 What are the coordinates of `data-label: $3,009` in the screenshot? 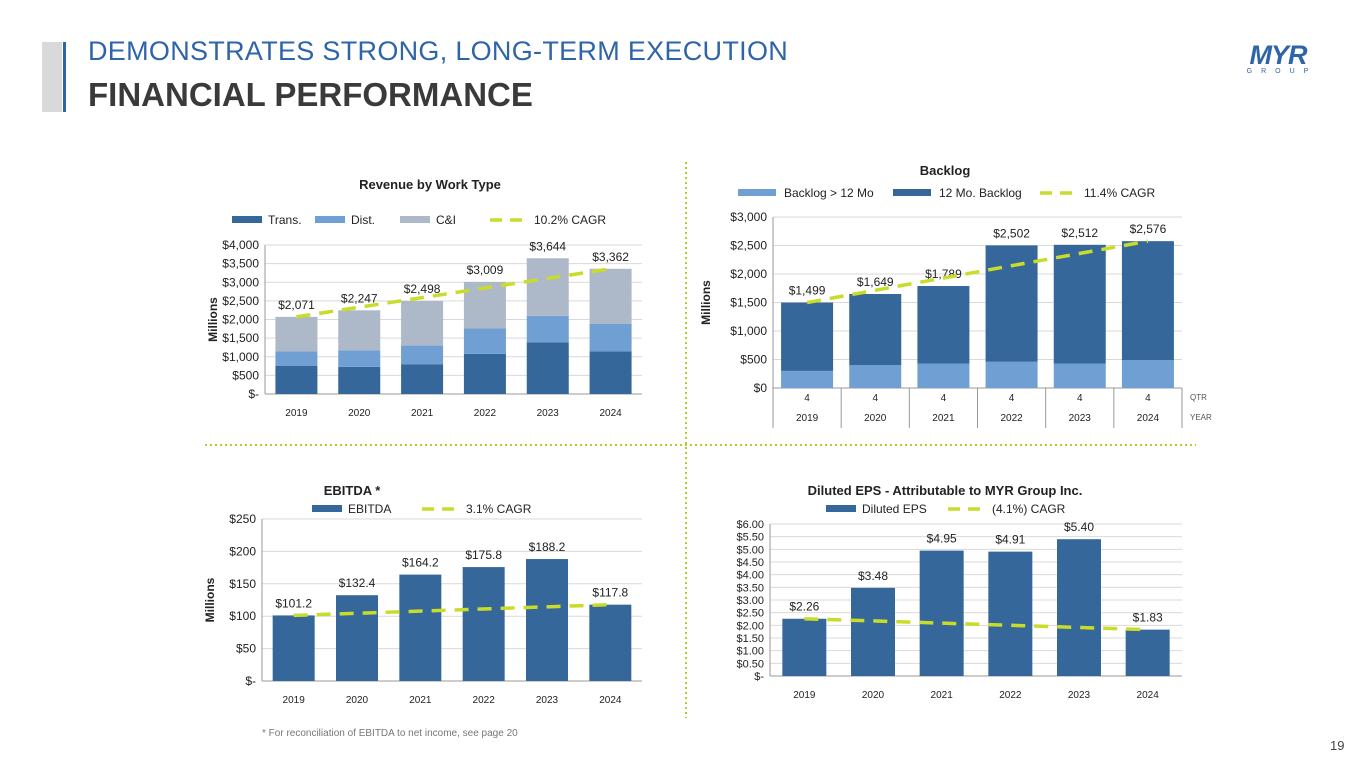 It's located at (485, 270).